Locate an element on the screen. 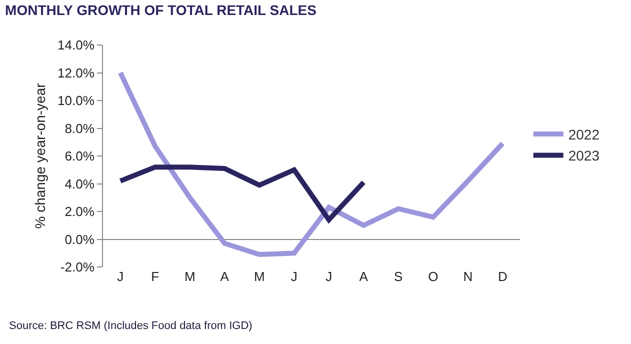 The image size is (631, 344). x-tick-label: N is located at coordinates (468, 276).